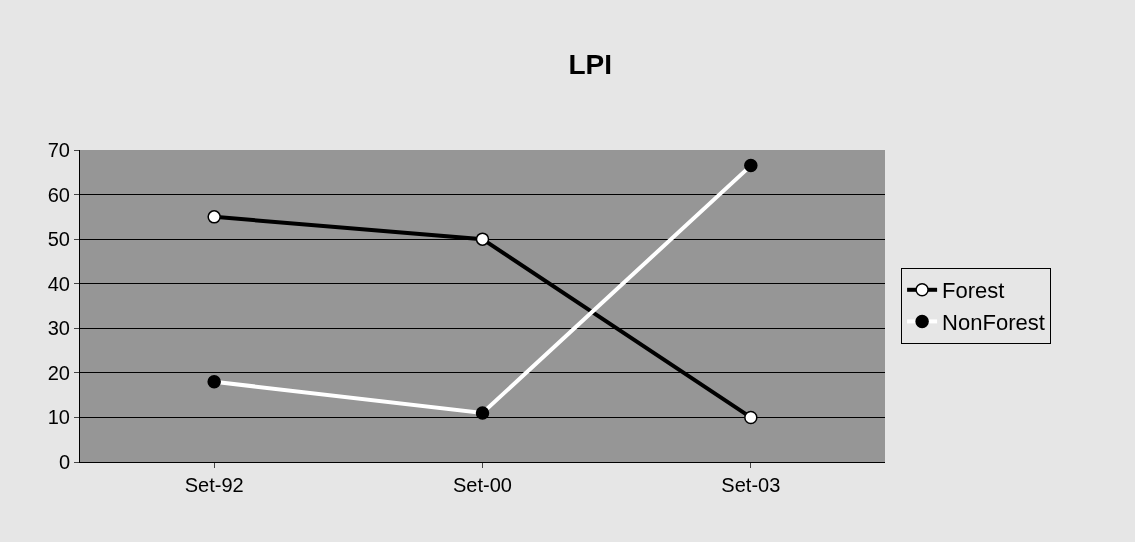  I want to click on x-tick-label: Set-00, so click(482, 485).